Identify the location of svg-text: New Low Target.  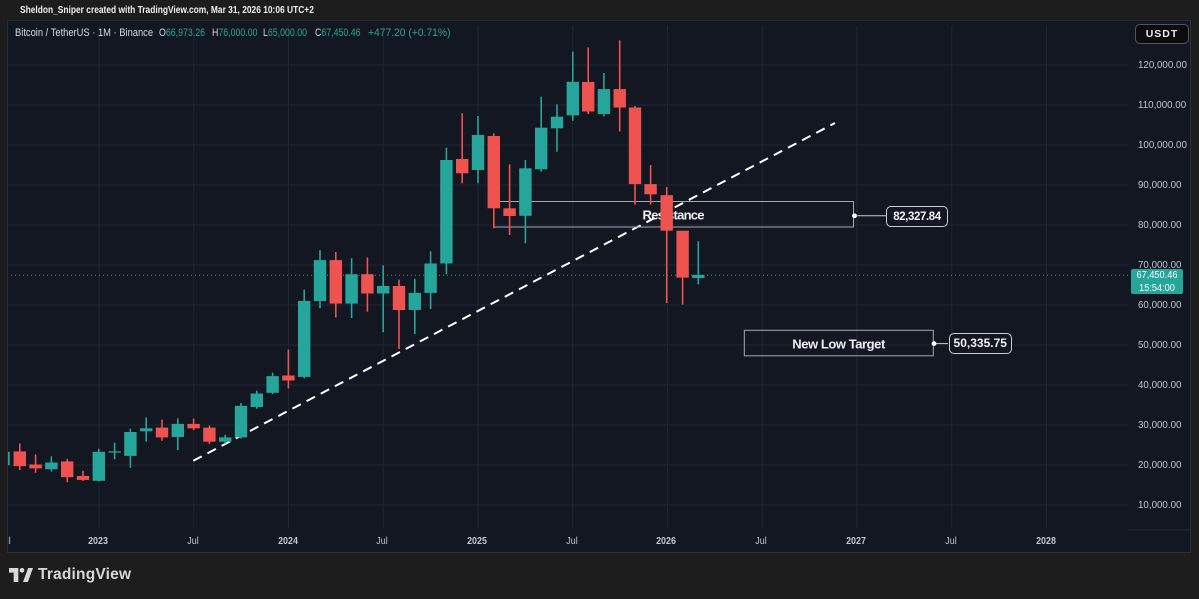
(839, 343).